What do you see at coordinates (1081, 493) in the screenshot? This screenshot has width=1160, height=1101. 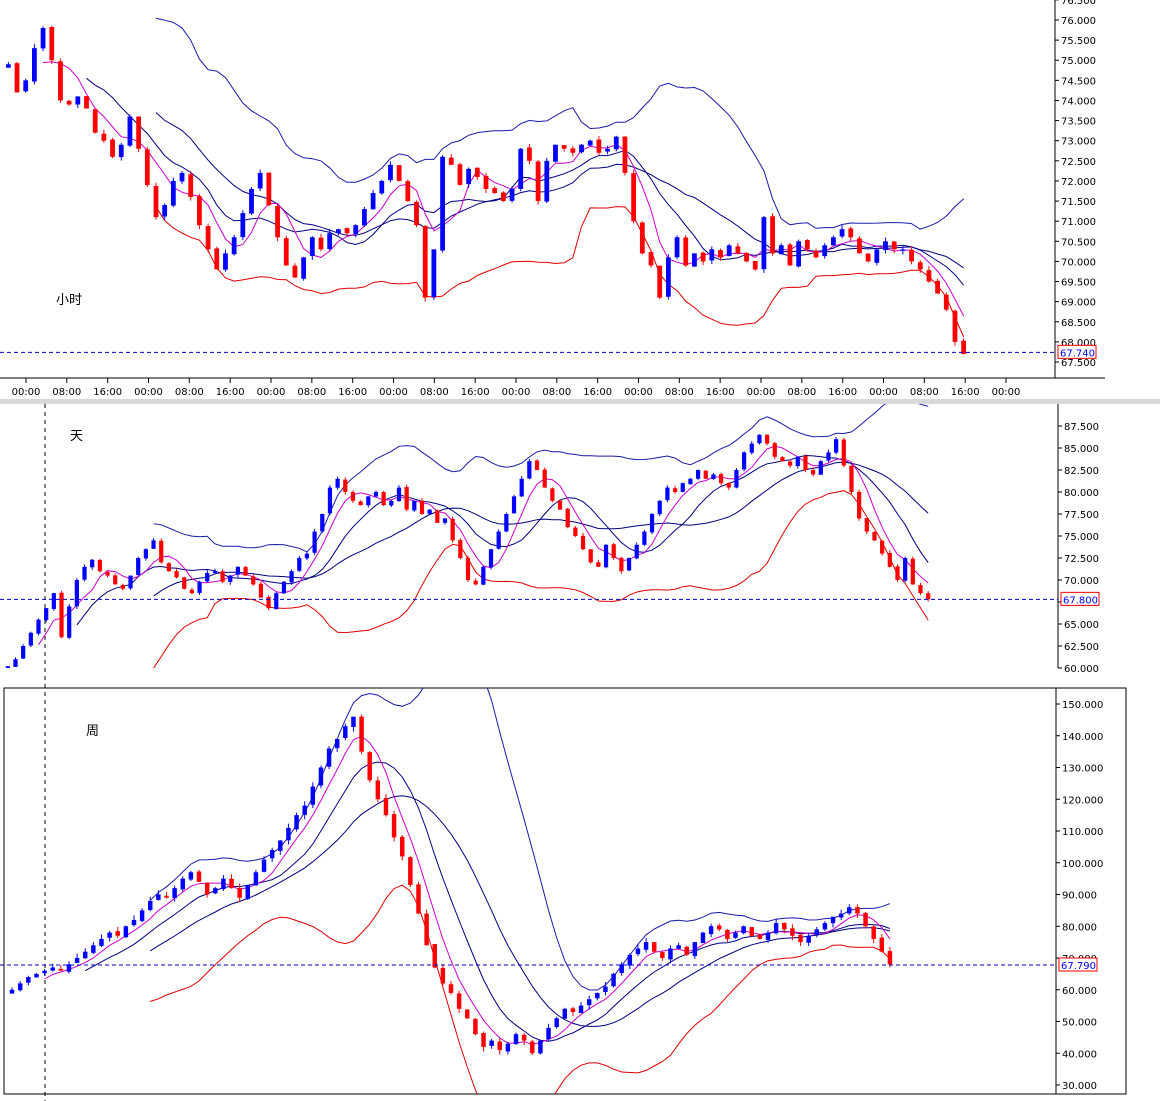 I see `daily-y-tick-label: 80.000` at bounding box center [1081, 493].